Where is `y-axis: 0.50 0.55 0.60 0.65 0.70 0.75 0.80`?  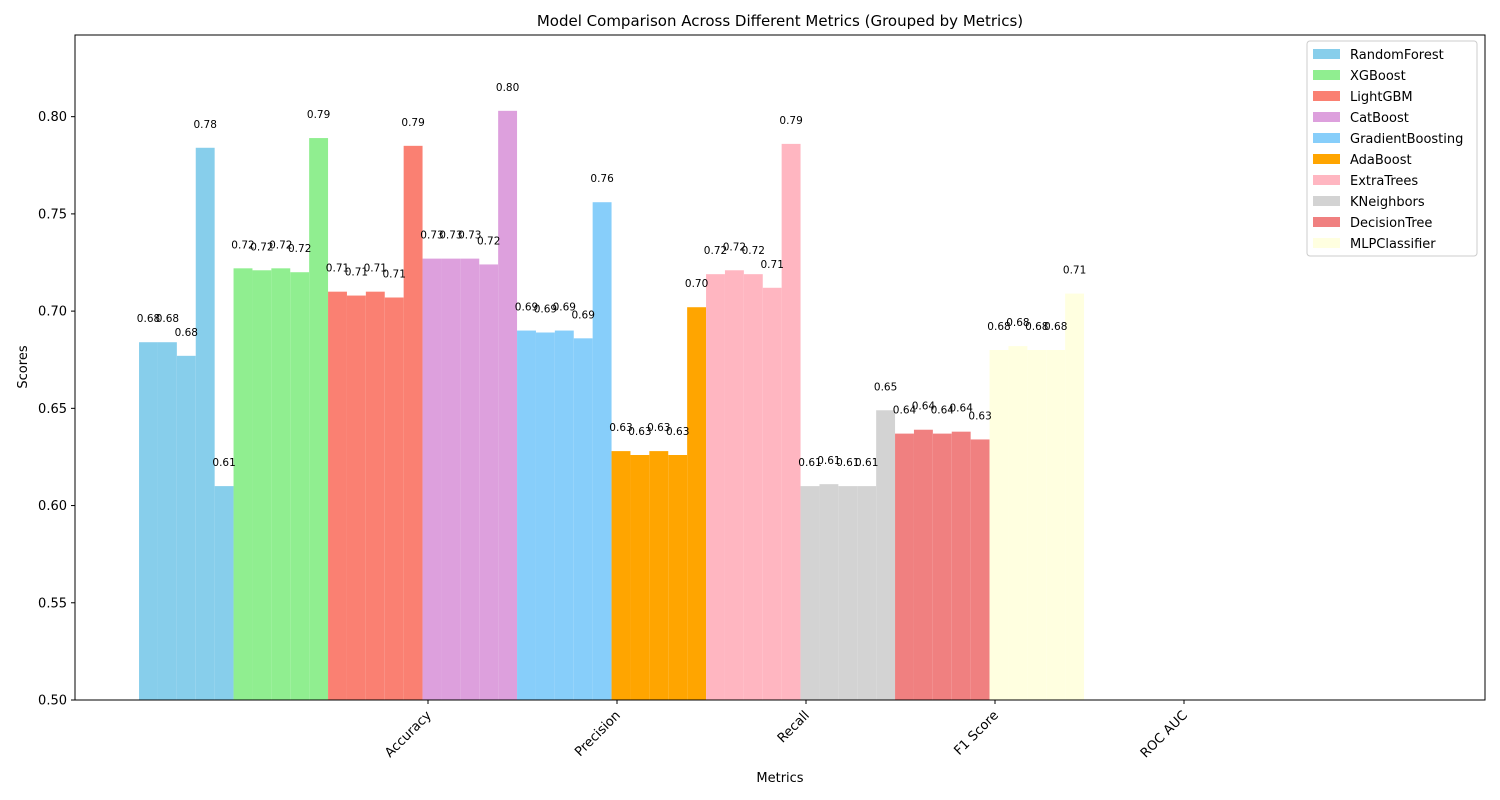 y-axis: 0.50 0.55 0.60 0.65 0.70 0.75 0.80 is located at coordinates (56, 409).